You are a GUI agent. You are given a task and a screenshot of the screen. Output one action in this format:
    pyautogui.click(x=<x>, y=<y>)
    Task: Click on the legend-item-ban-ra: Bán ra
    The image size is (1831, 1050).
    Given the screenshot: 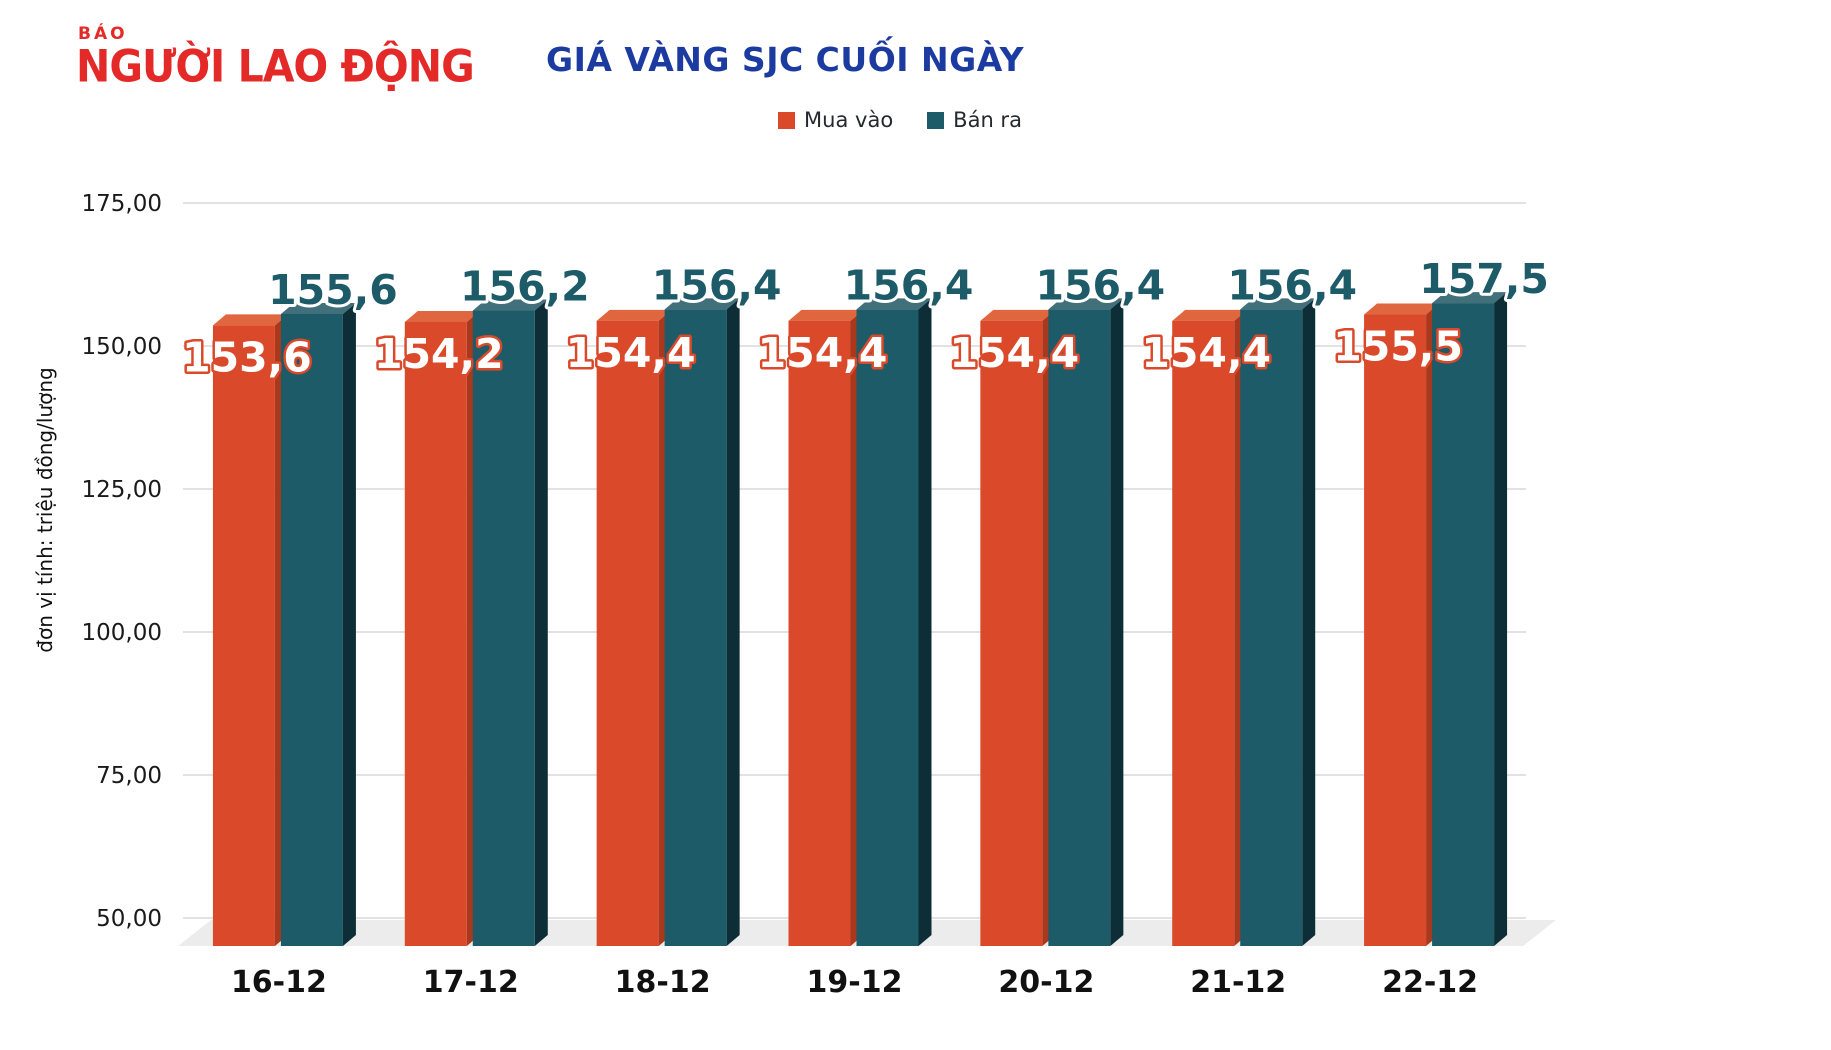 What is the action you would take?
    pyautogui.click(x=974, y=120)
    